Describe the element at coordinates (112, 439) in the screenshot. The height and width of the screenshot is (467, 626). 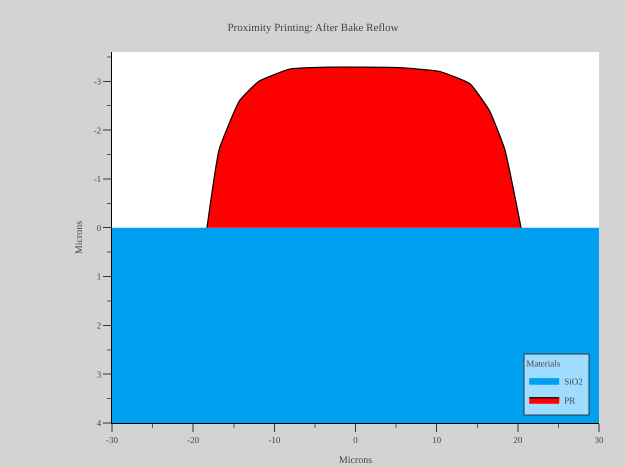
I see `x-tick-label: -30` at that location.